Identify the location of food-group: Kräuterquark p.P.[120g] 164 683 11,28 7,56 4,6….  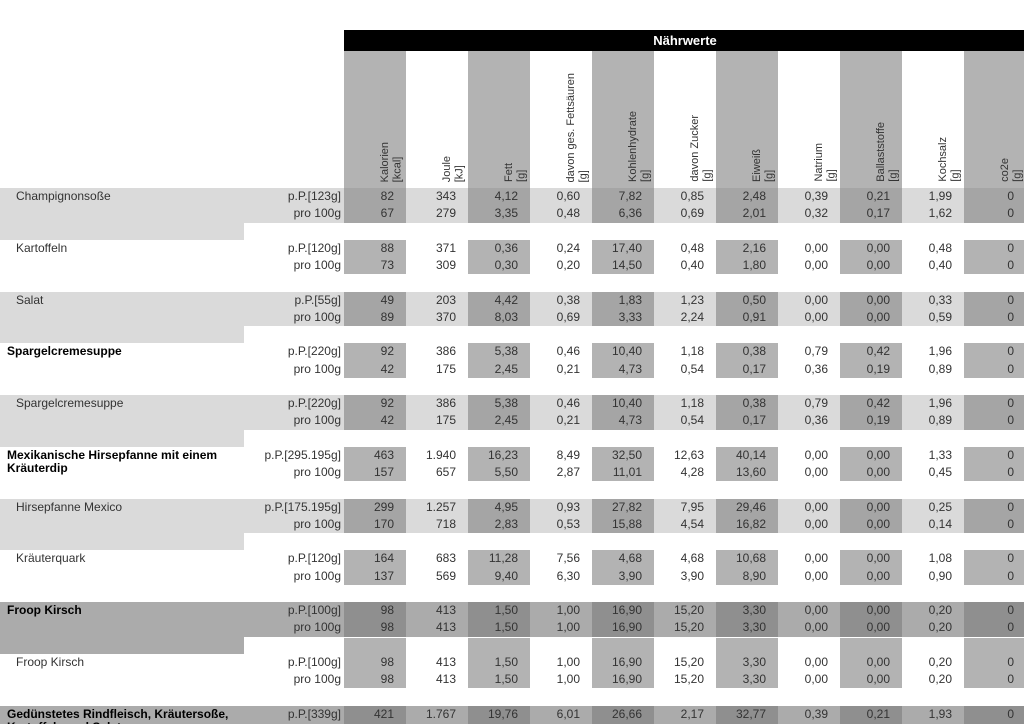
(512, 576).